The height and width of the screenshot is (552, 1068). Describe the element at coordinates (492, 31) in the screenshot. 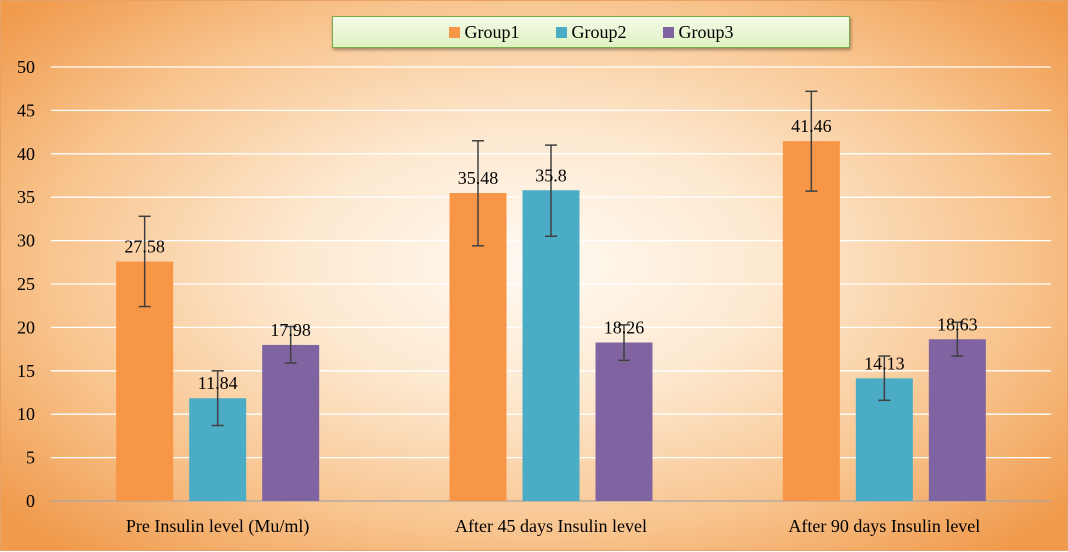

I see `legend-label-group1: Group1` at that location.